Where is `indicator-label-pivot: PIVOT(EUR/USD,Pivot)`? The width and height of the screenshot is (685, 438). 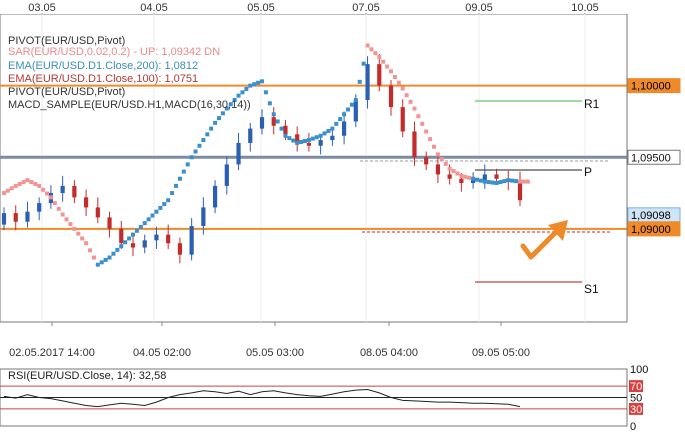
indicator-label-pivot: PIVOT(EUR/USD,Pivot) is located at coordinates (66, 92).